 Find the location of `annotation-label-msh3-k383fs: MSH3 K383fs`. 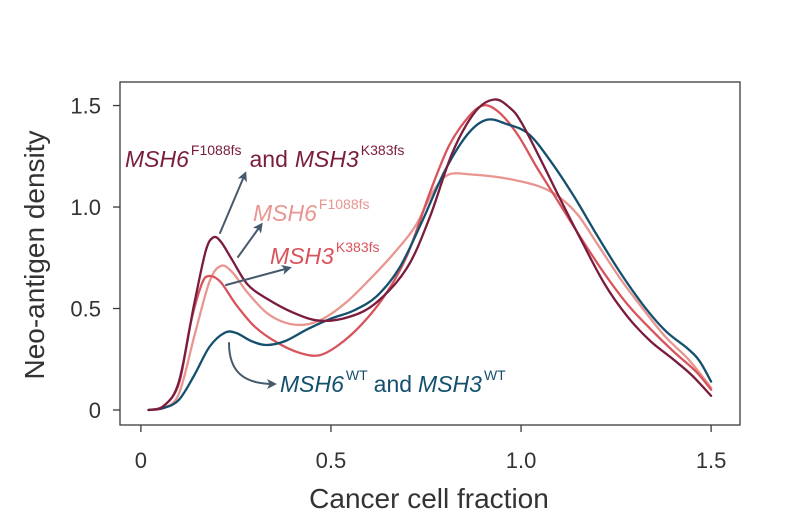

annotation-label-msh3-k383fs: MSH3 K383fs is located at coordinates (325, 254).